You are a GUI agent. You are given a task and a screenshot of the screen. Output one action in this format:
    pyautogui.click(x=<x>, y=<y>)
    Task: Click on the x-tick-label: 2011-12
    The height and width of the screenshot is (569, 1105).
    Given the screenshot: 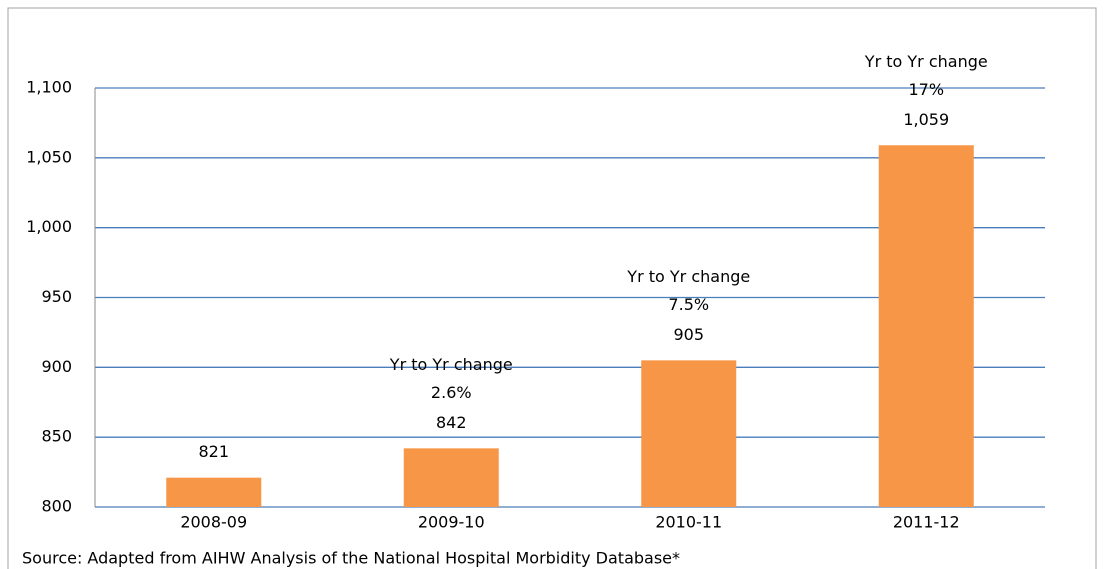 What is the action you would take?
    pyautogui.click(x=926, y=522)
    